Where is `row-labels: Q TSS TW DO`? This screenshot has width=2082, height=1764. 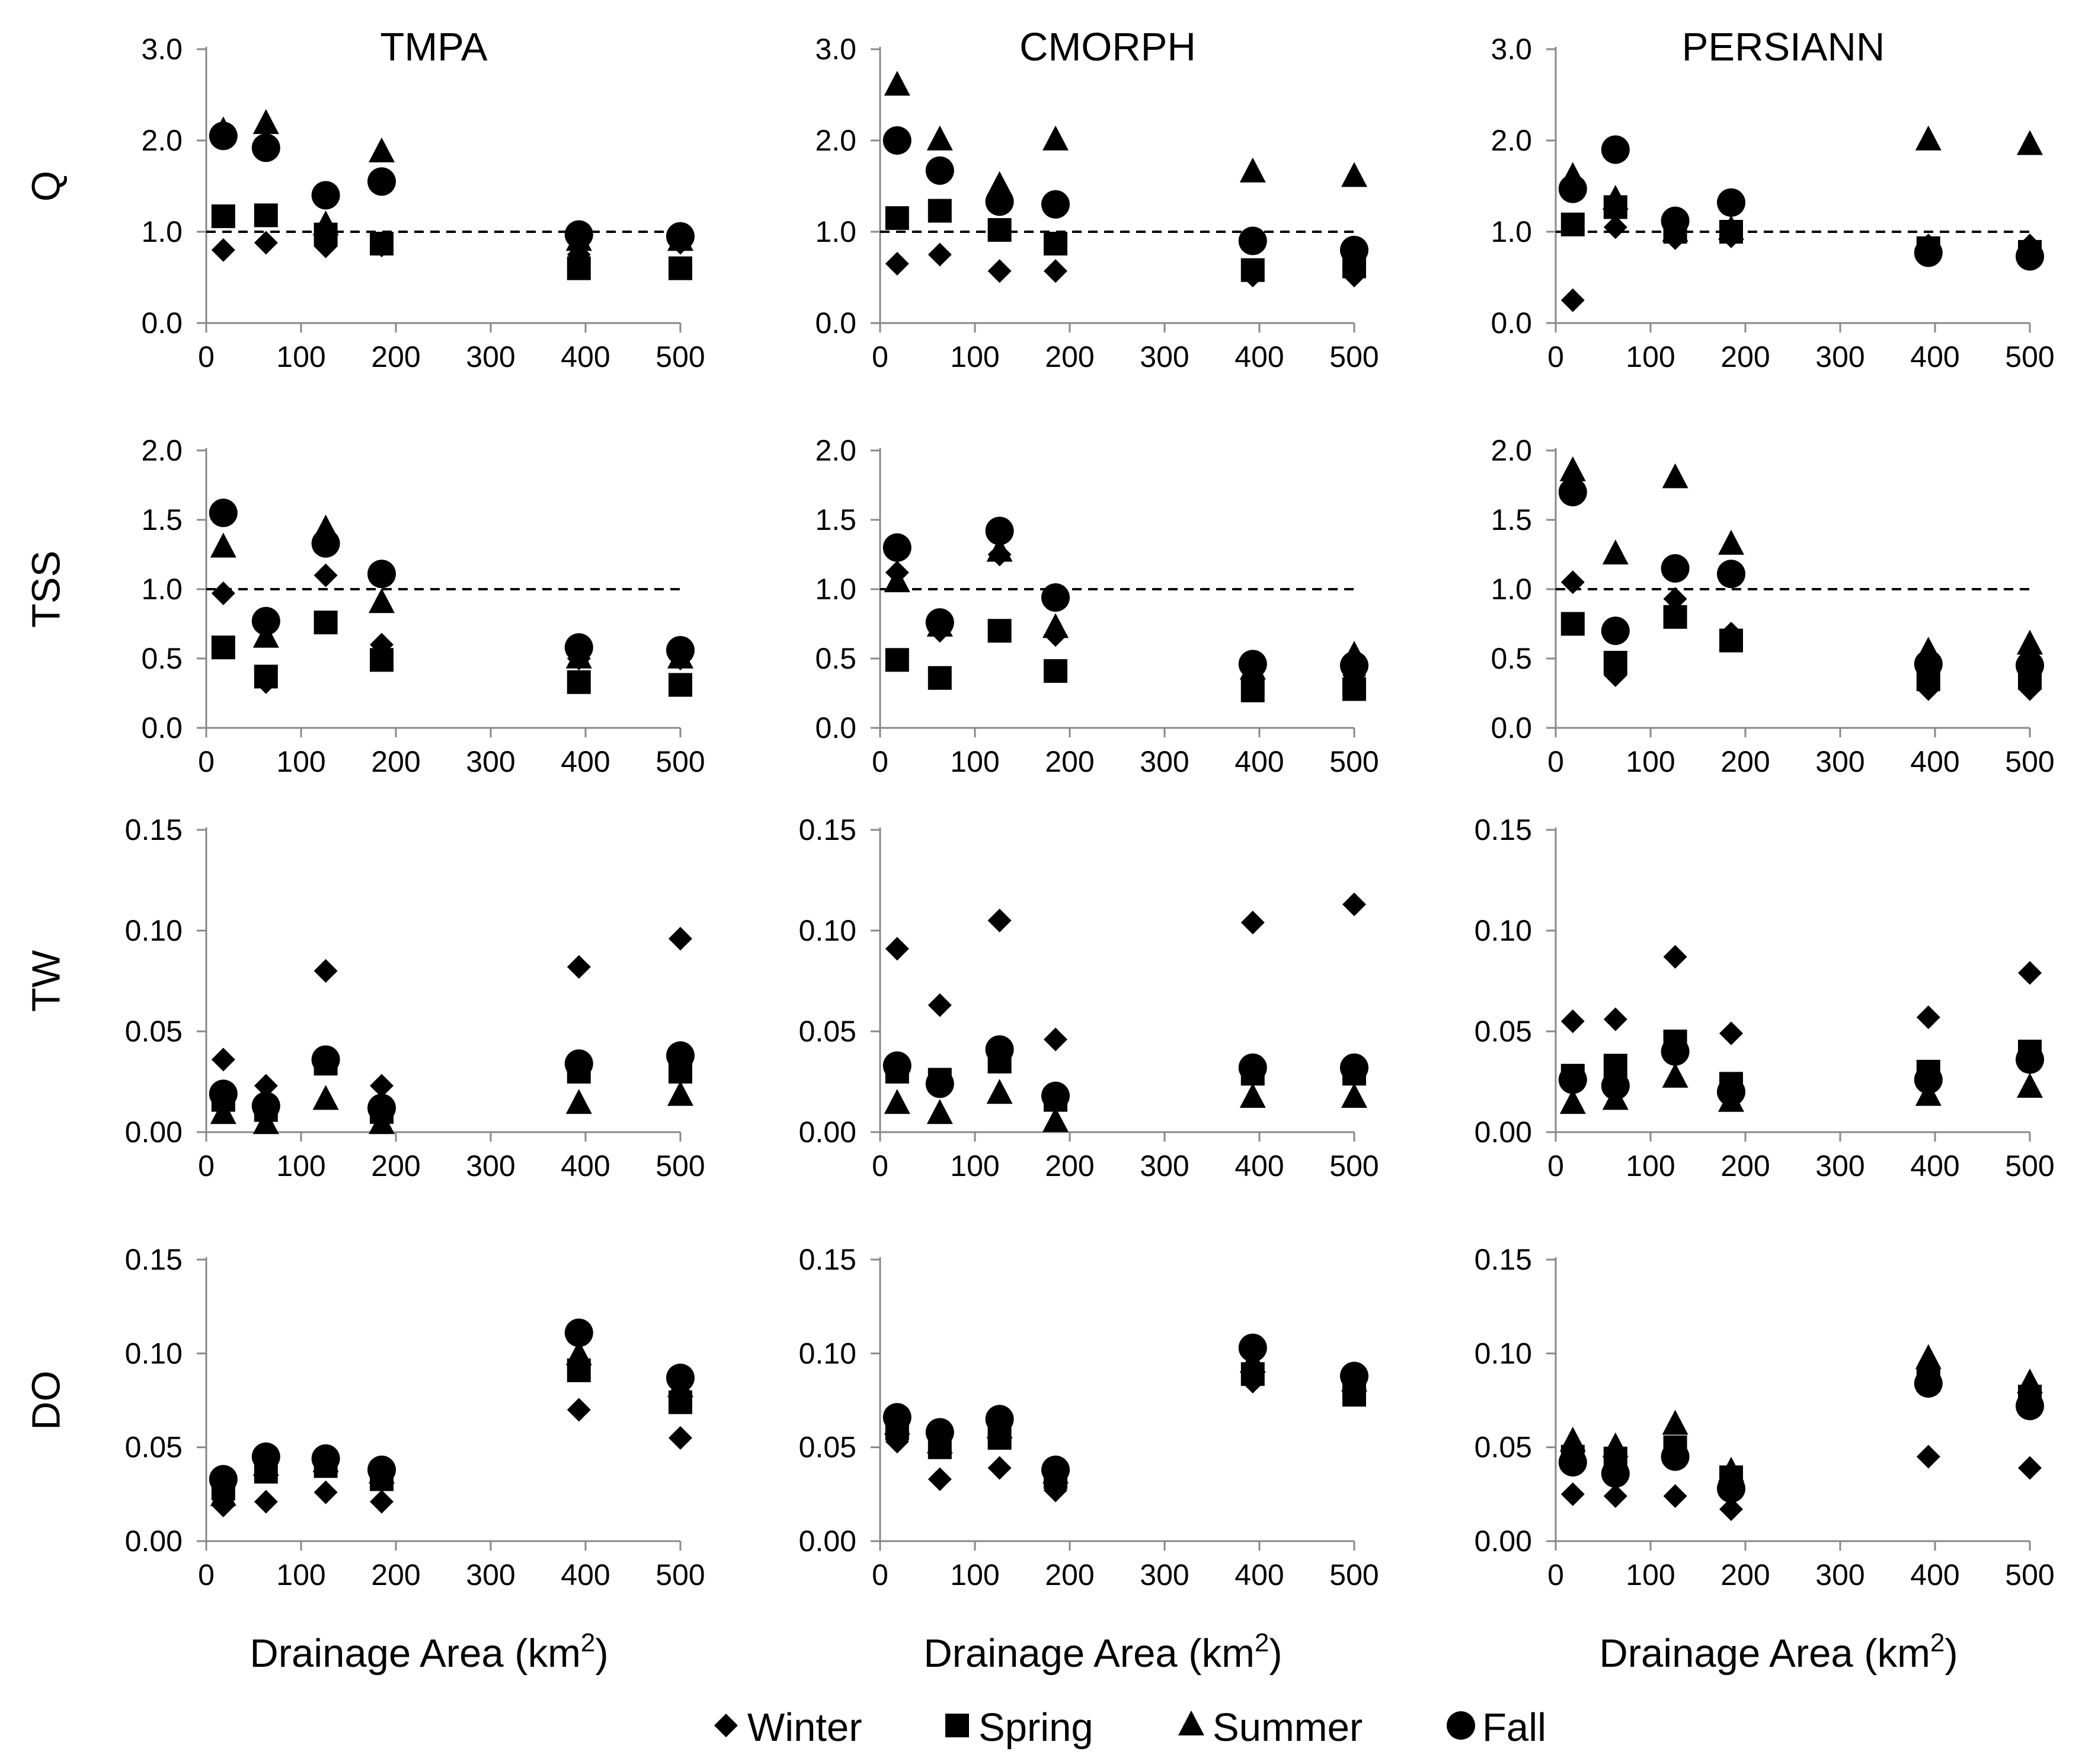 row-labels: Q TSS TW DO is located at coordinates (46, 801).